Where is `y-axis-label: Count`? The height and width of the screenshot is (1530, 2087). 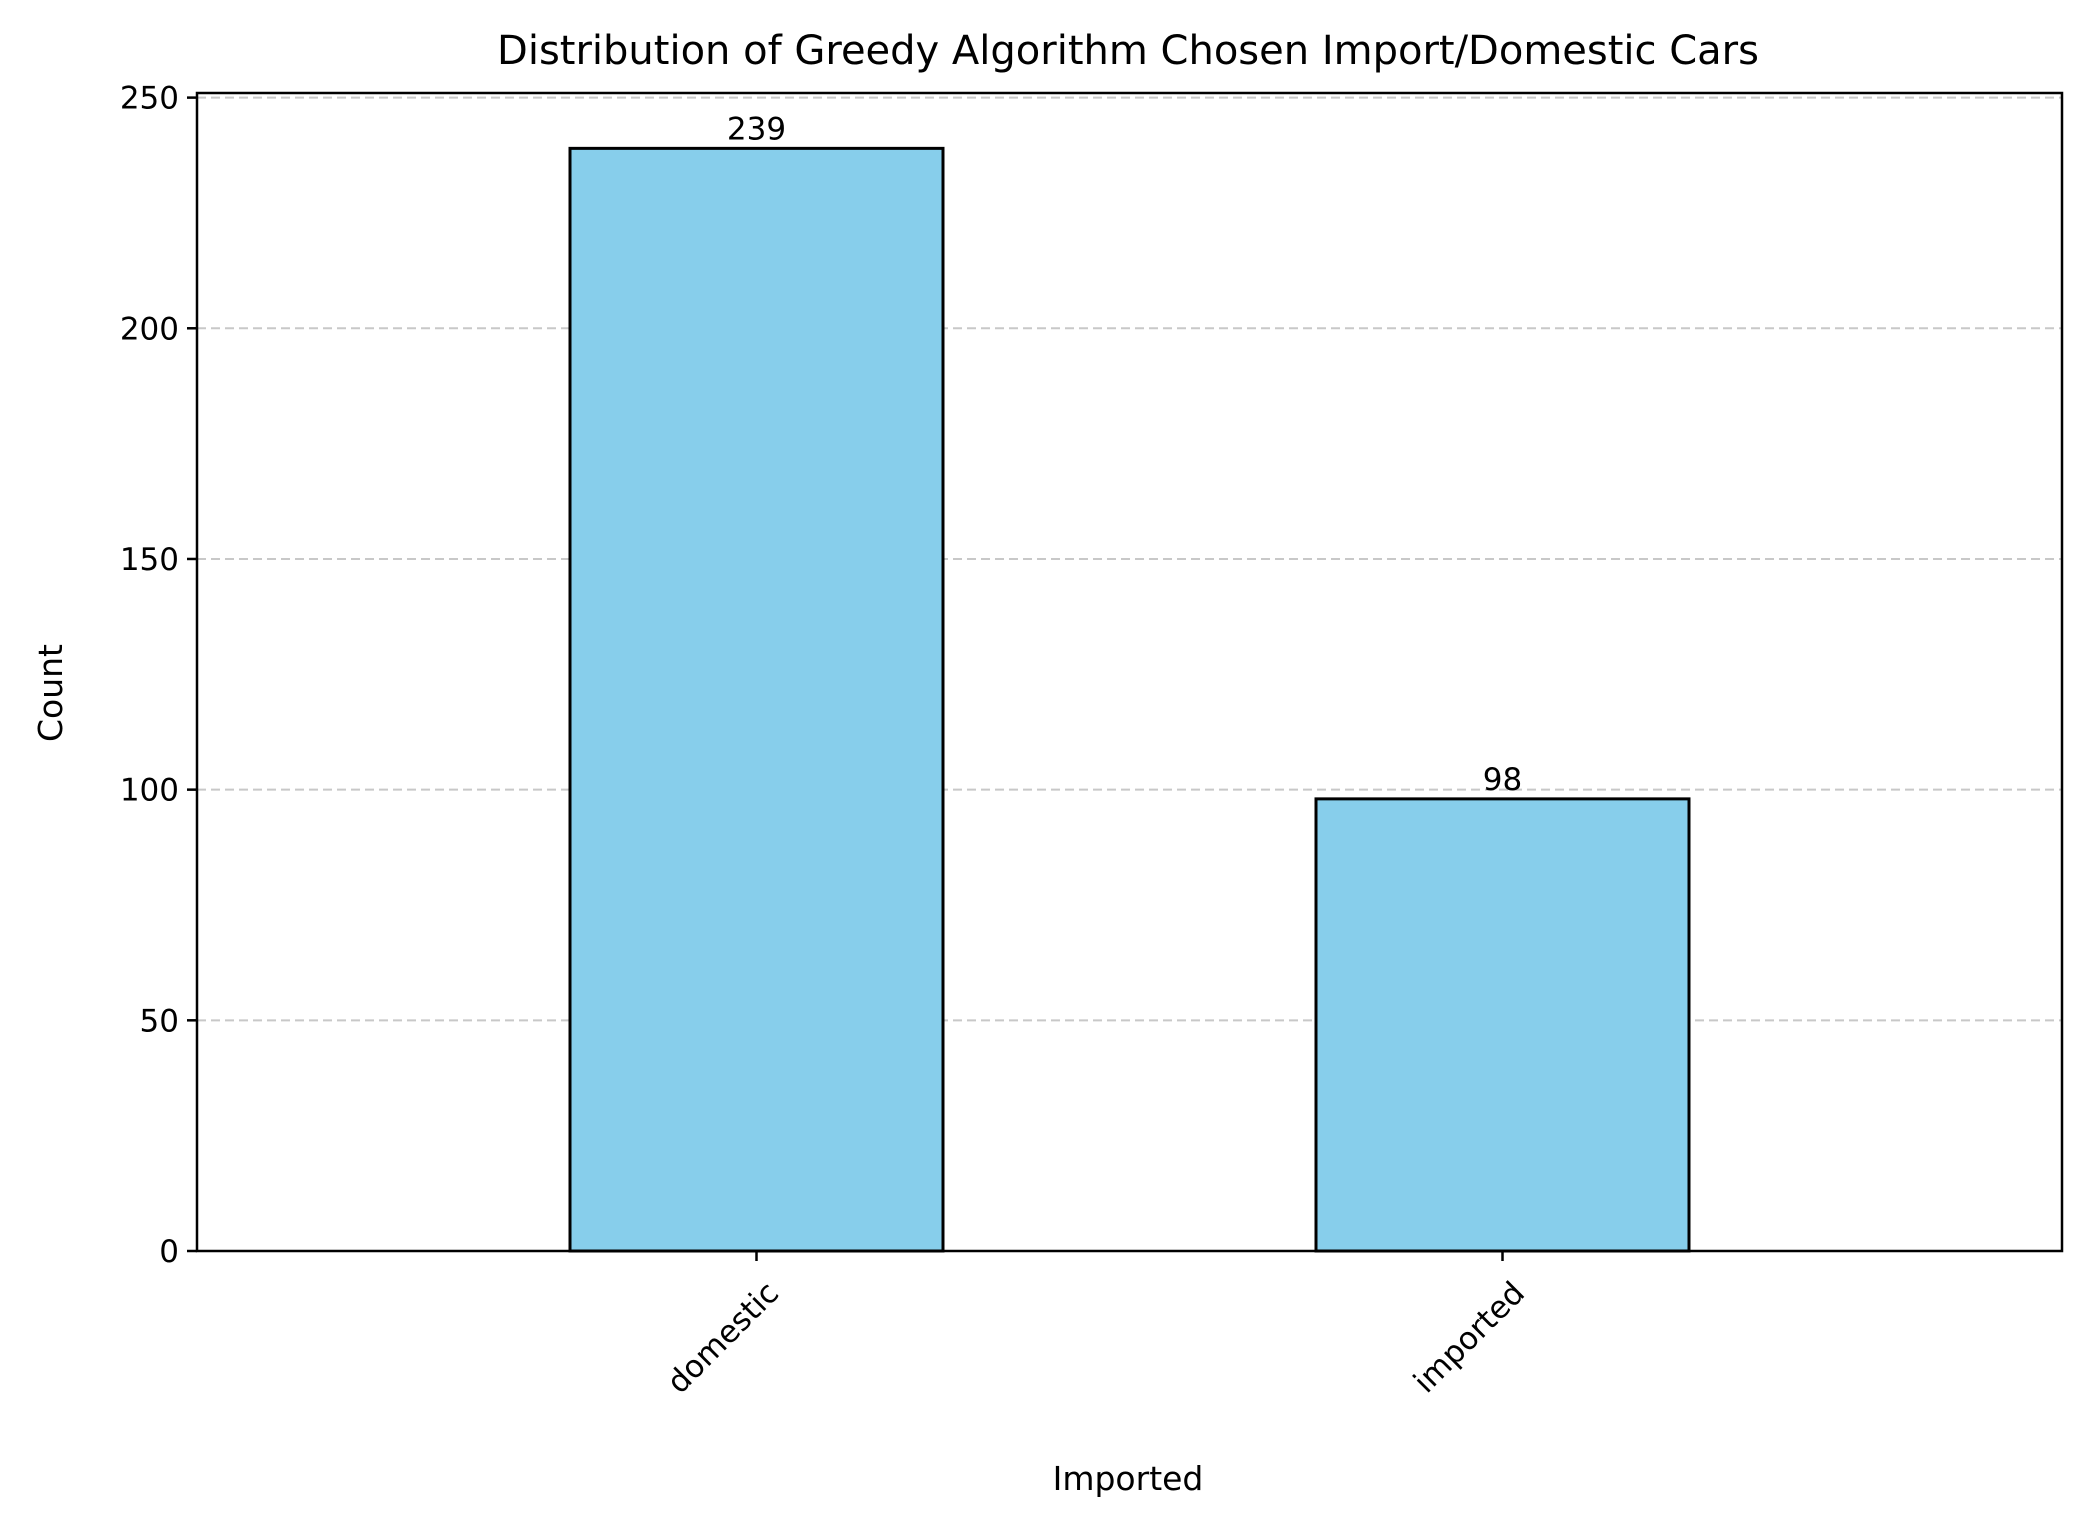
y-axis-label: Count is located at coordinates (50, 693).